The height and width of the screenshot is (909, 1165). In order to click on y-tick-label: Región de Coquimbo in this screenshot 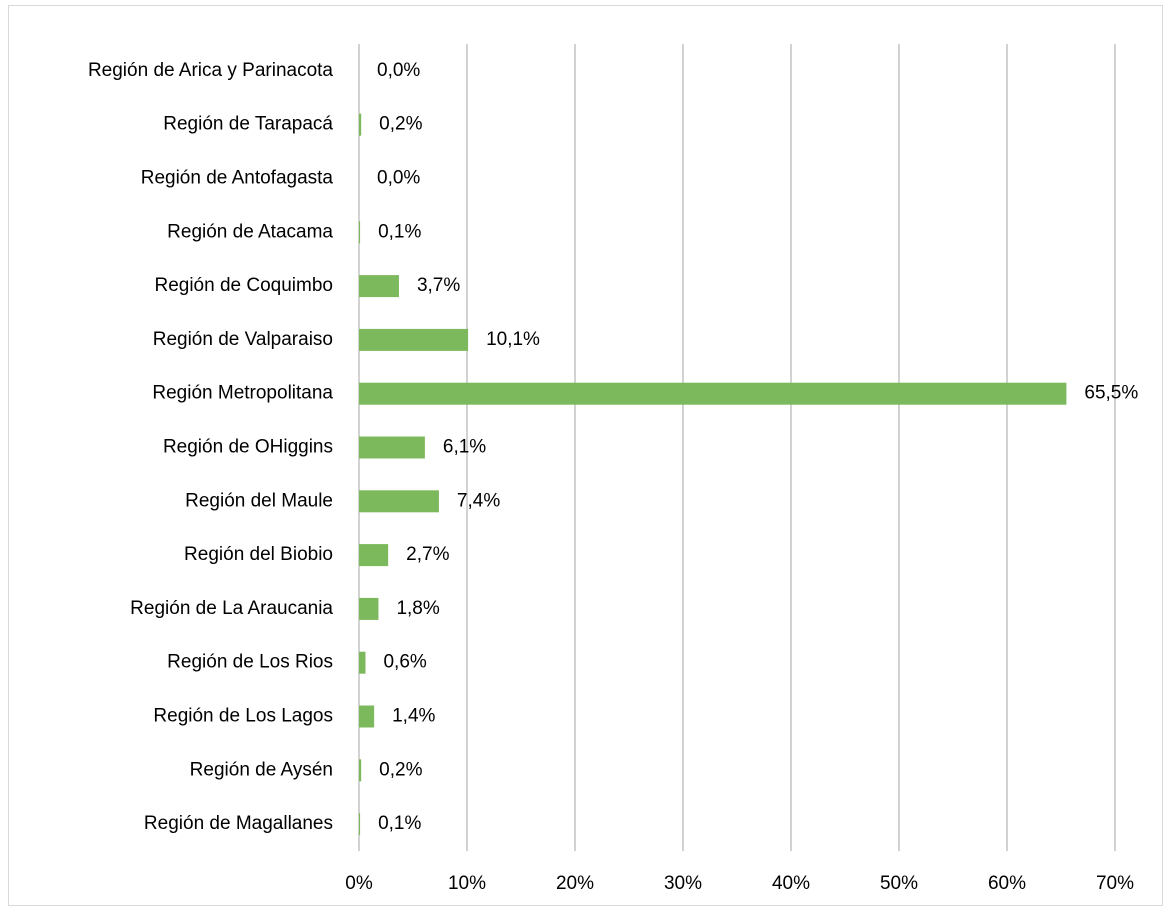, I will do `click(243, 285)`.